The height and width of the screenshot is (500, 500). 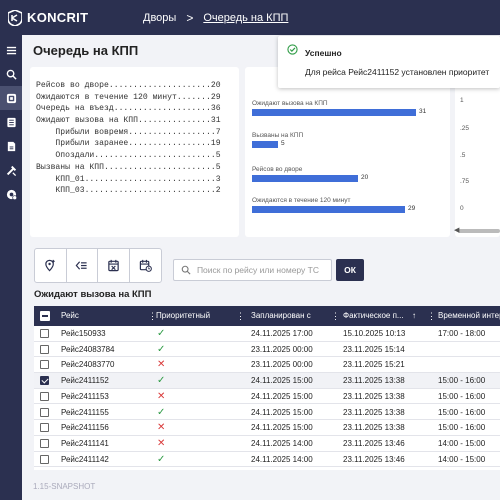 What do you see at coordinates (246, 17) in the screenshot?
I see `breadcrumb-queue: Очередь на КПП` at bounding box center [246, 17].